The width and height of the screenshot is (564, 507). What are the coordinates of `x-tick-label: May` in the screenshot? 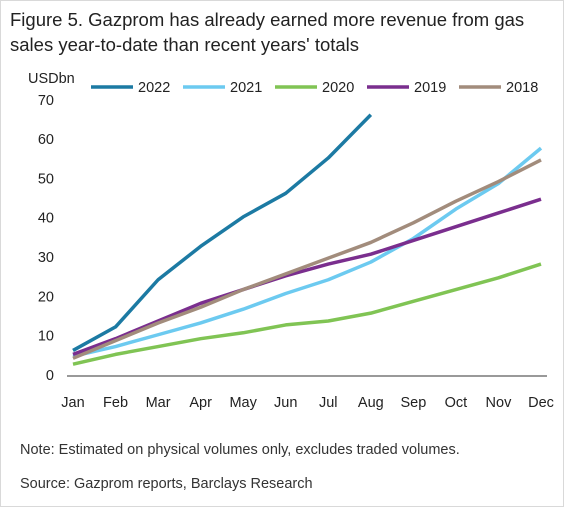 It's located at (243, 403).